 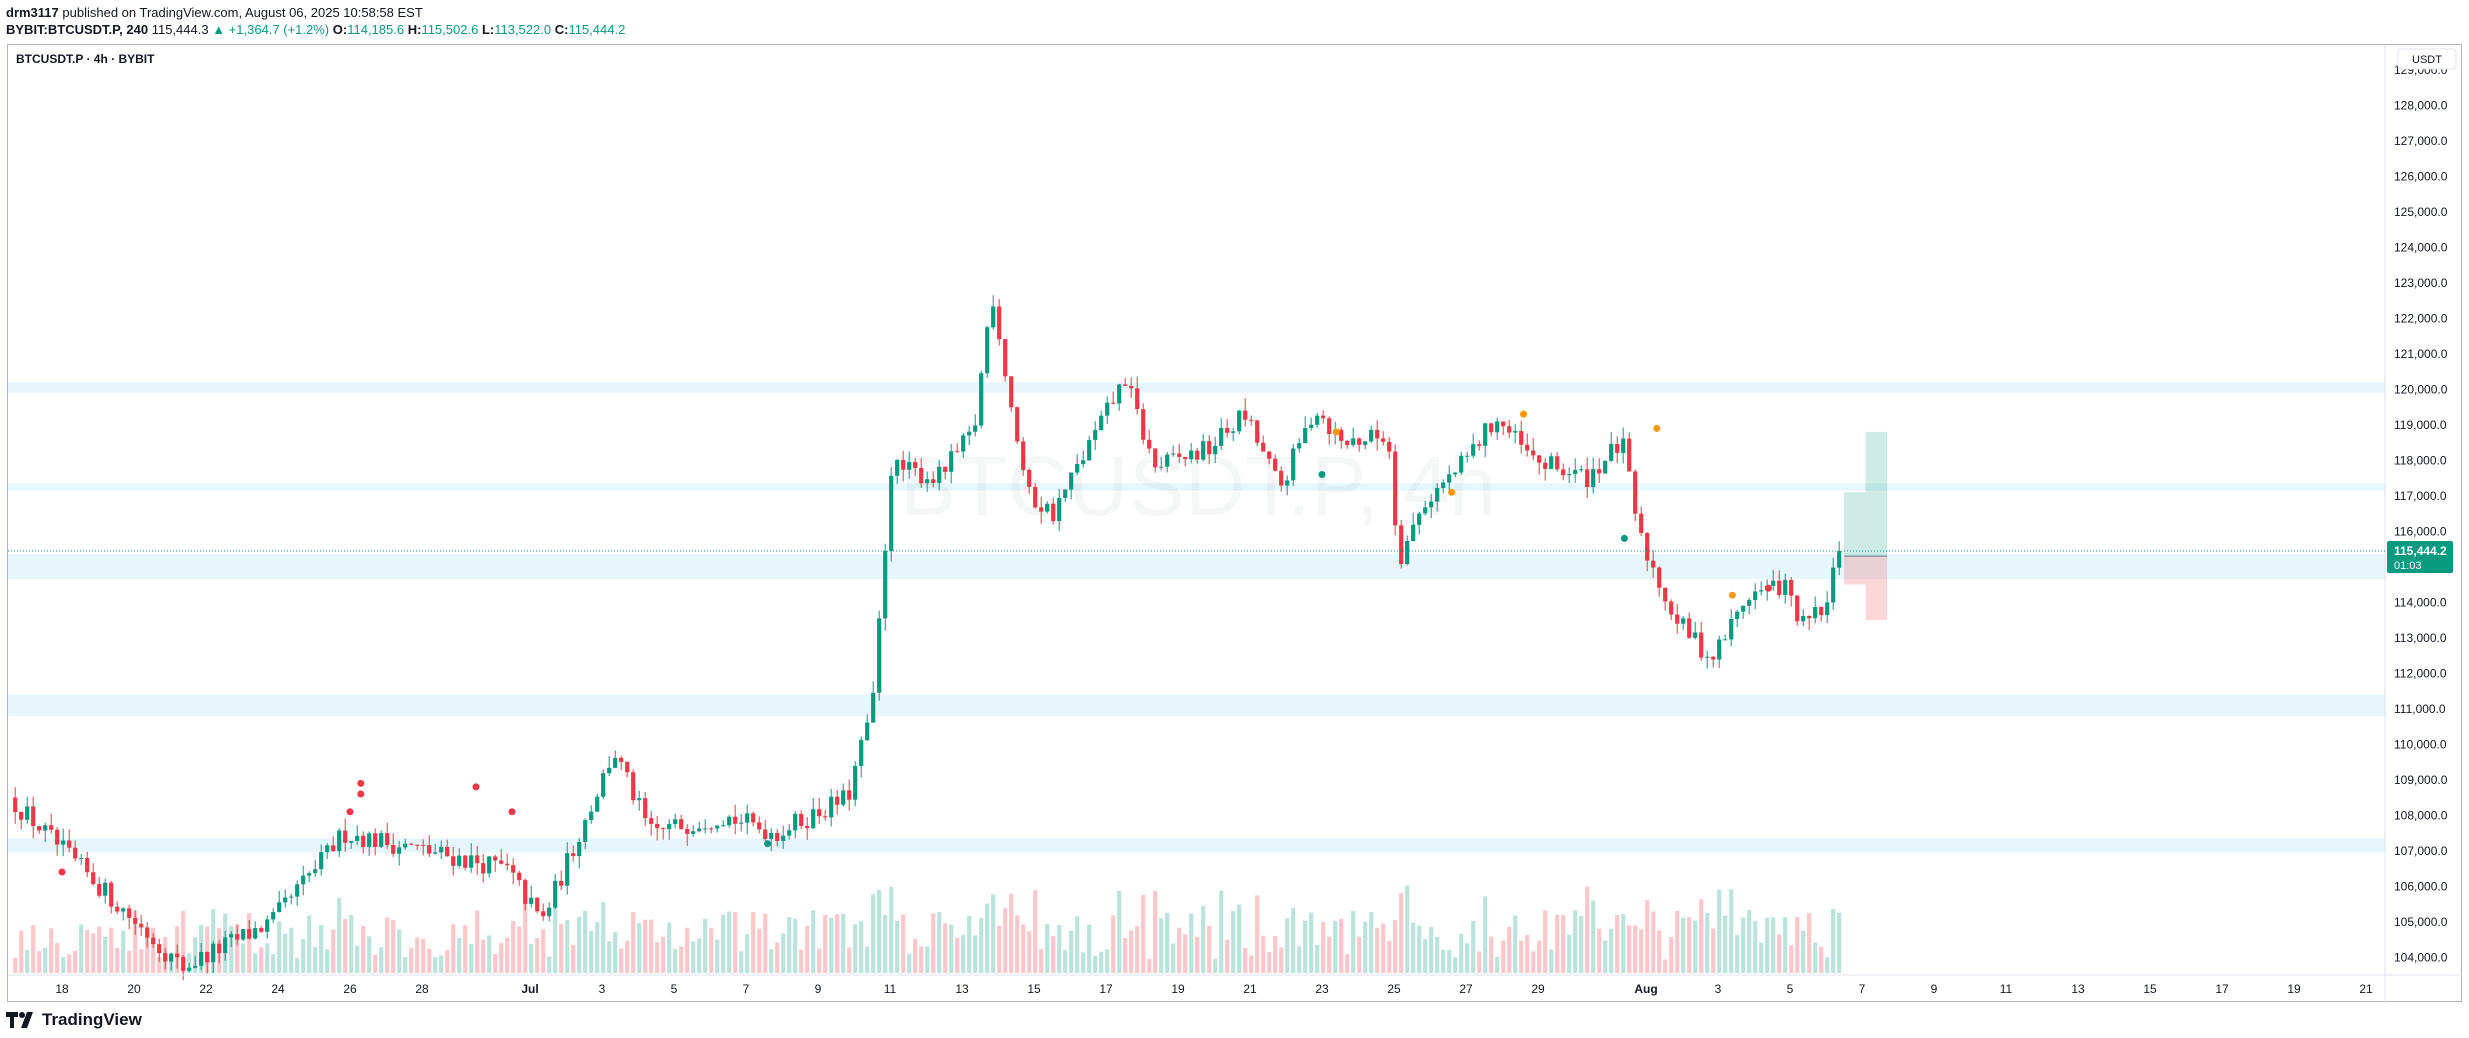 I want to click on high-label: H:, so click(x=414, y=29).